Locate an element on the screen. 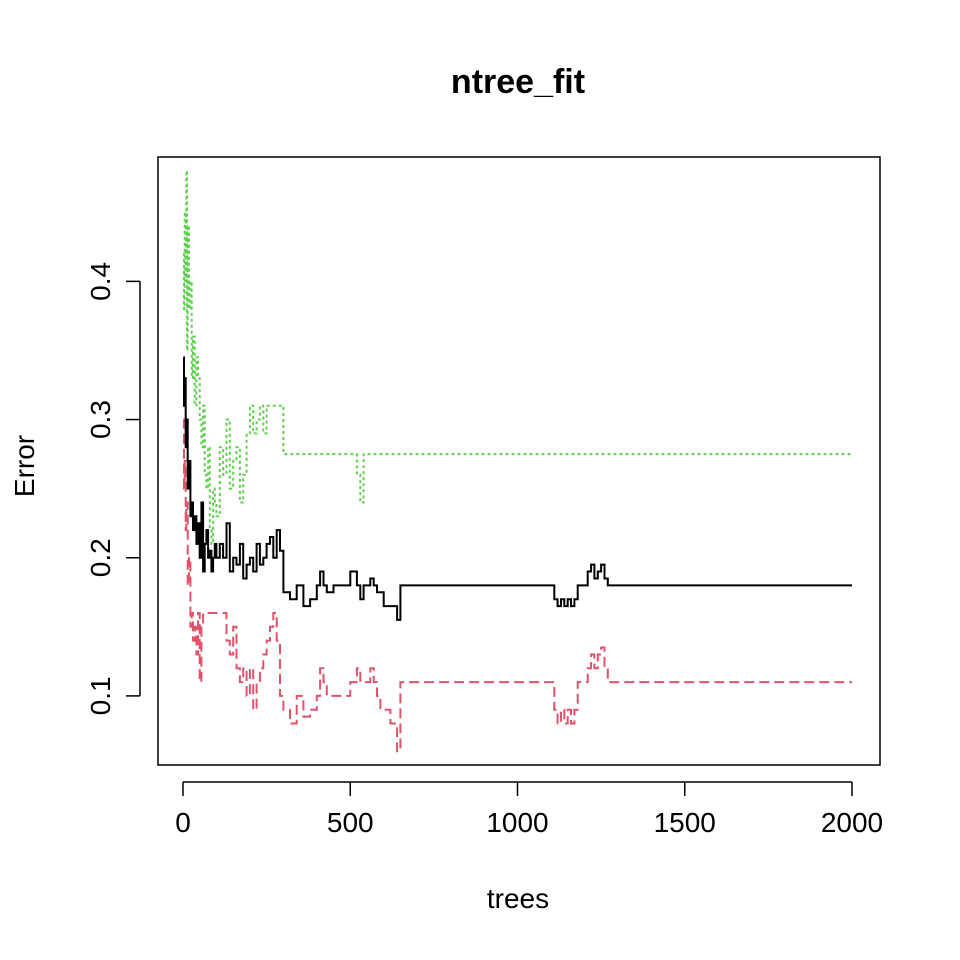  x-tick-label: 1500 is located at coordinates (685, 822).